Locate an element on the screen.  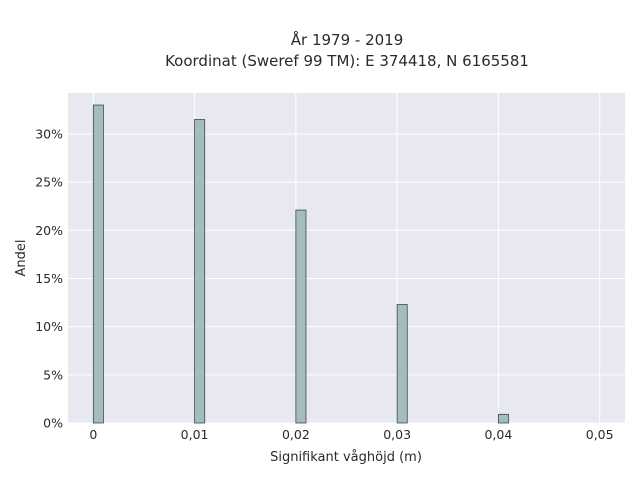
y-tick-label: 5% is located at coordinates (53, 374).